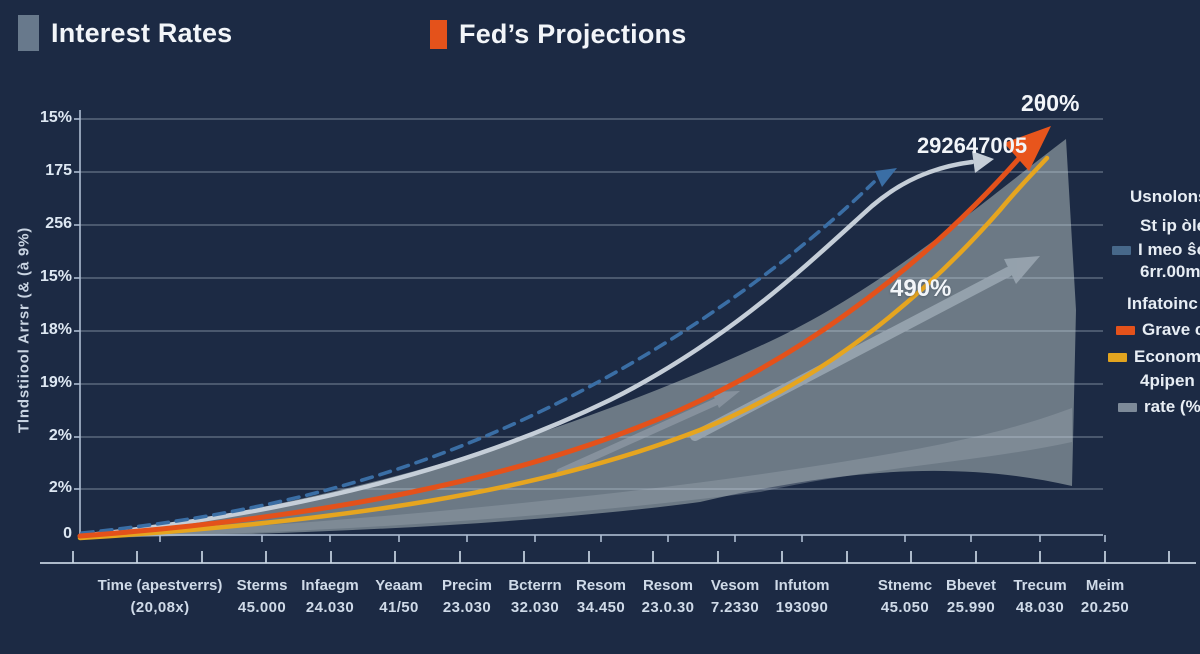  What do you see at coordinates (1121, 250) in the screenshot?
I see `blue-series-swatch-icon` at bounding box center [1121, 250].